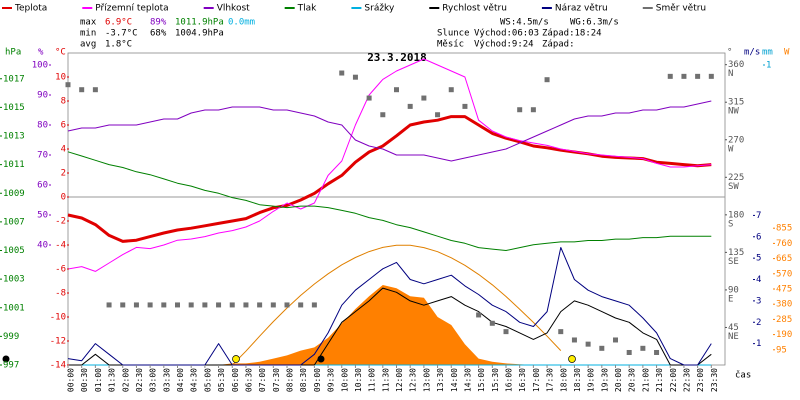  What do you see at coordinates (14, 79) in the screenshot?
I see `y-tick-label: 1017` at bounding box center [14, 79].